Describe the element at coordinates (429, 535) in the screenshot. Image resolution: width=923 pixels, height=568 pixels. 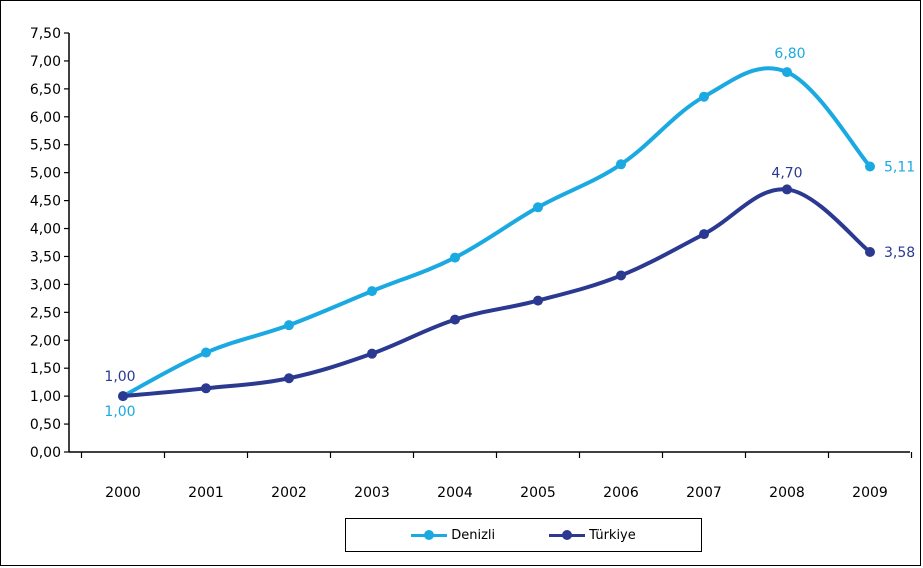
I see `legend-swatch-denizli` at that location.